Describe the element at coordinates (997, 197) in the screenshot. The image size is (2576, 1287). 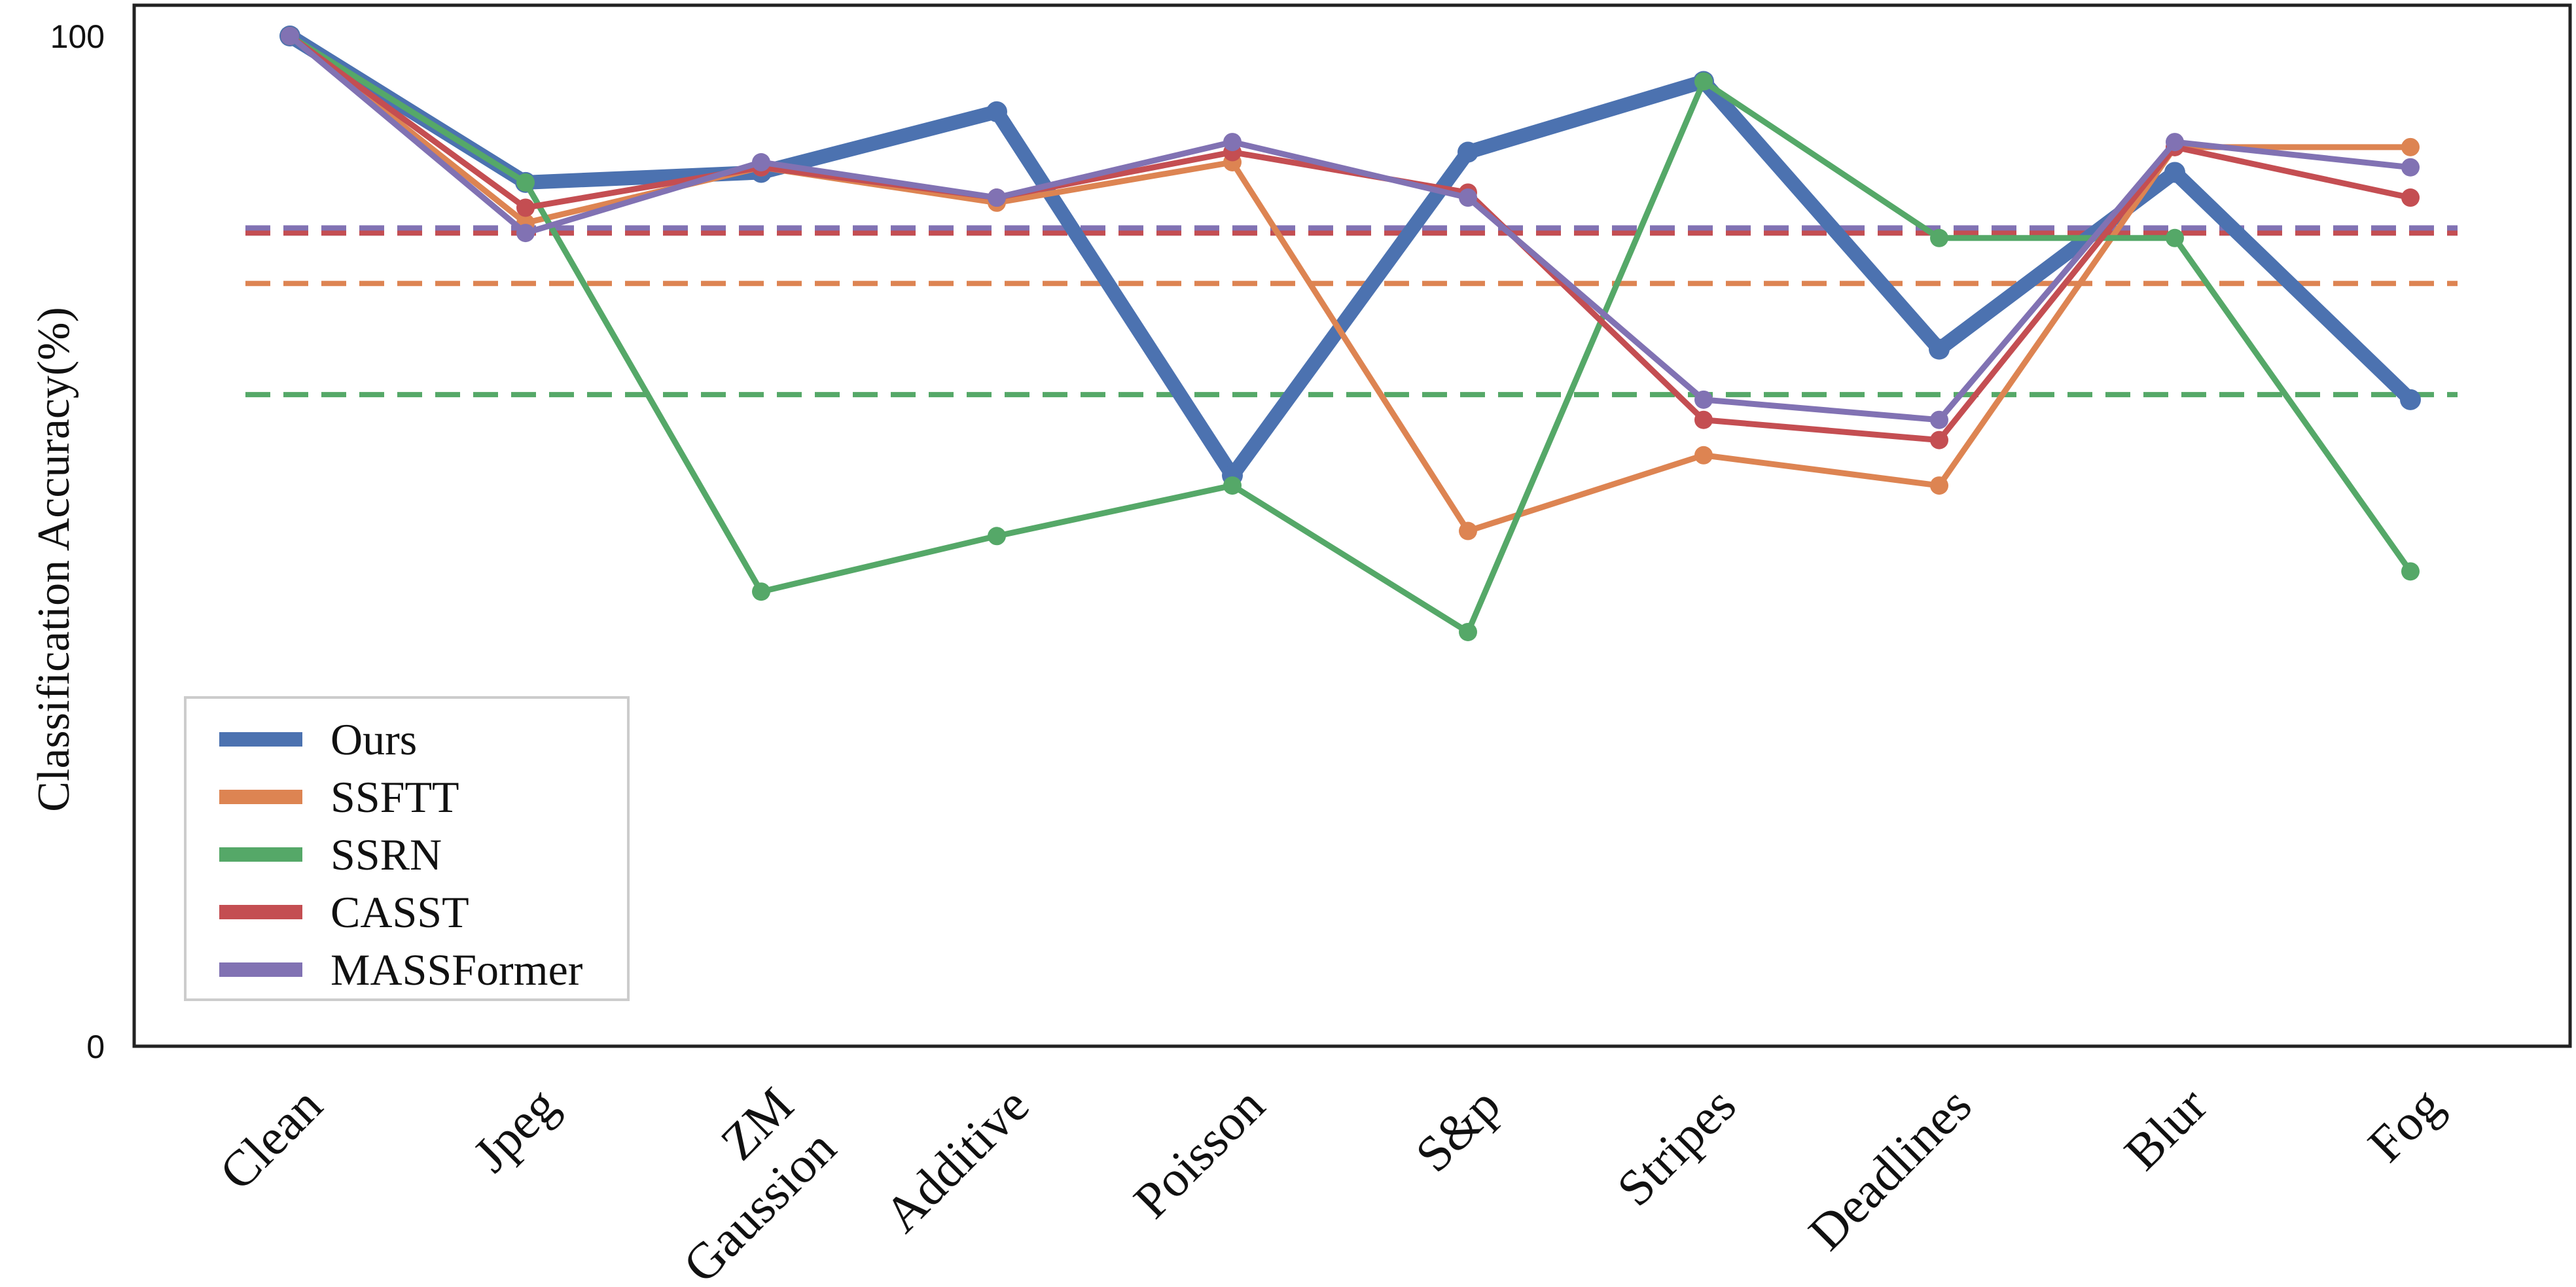
I see `data-point-massformer-additive` at that location.